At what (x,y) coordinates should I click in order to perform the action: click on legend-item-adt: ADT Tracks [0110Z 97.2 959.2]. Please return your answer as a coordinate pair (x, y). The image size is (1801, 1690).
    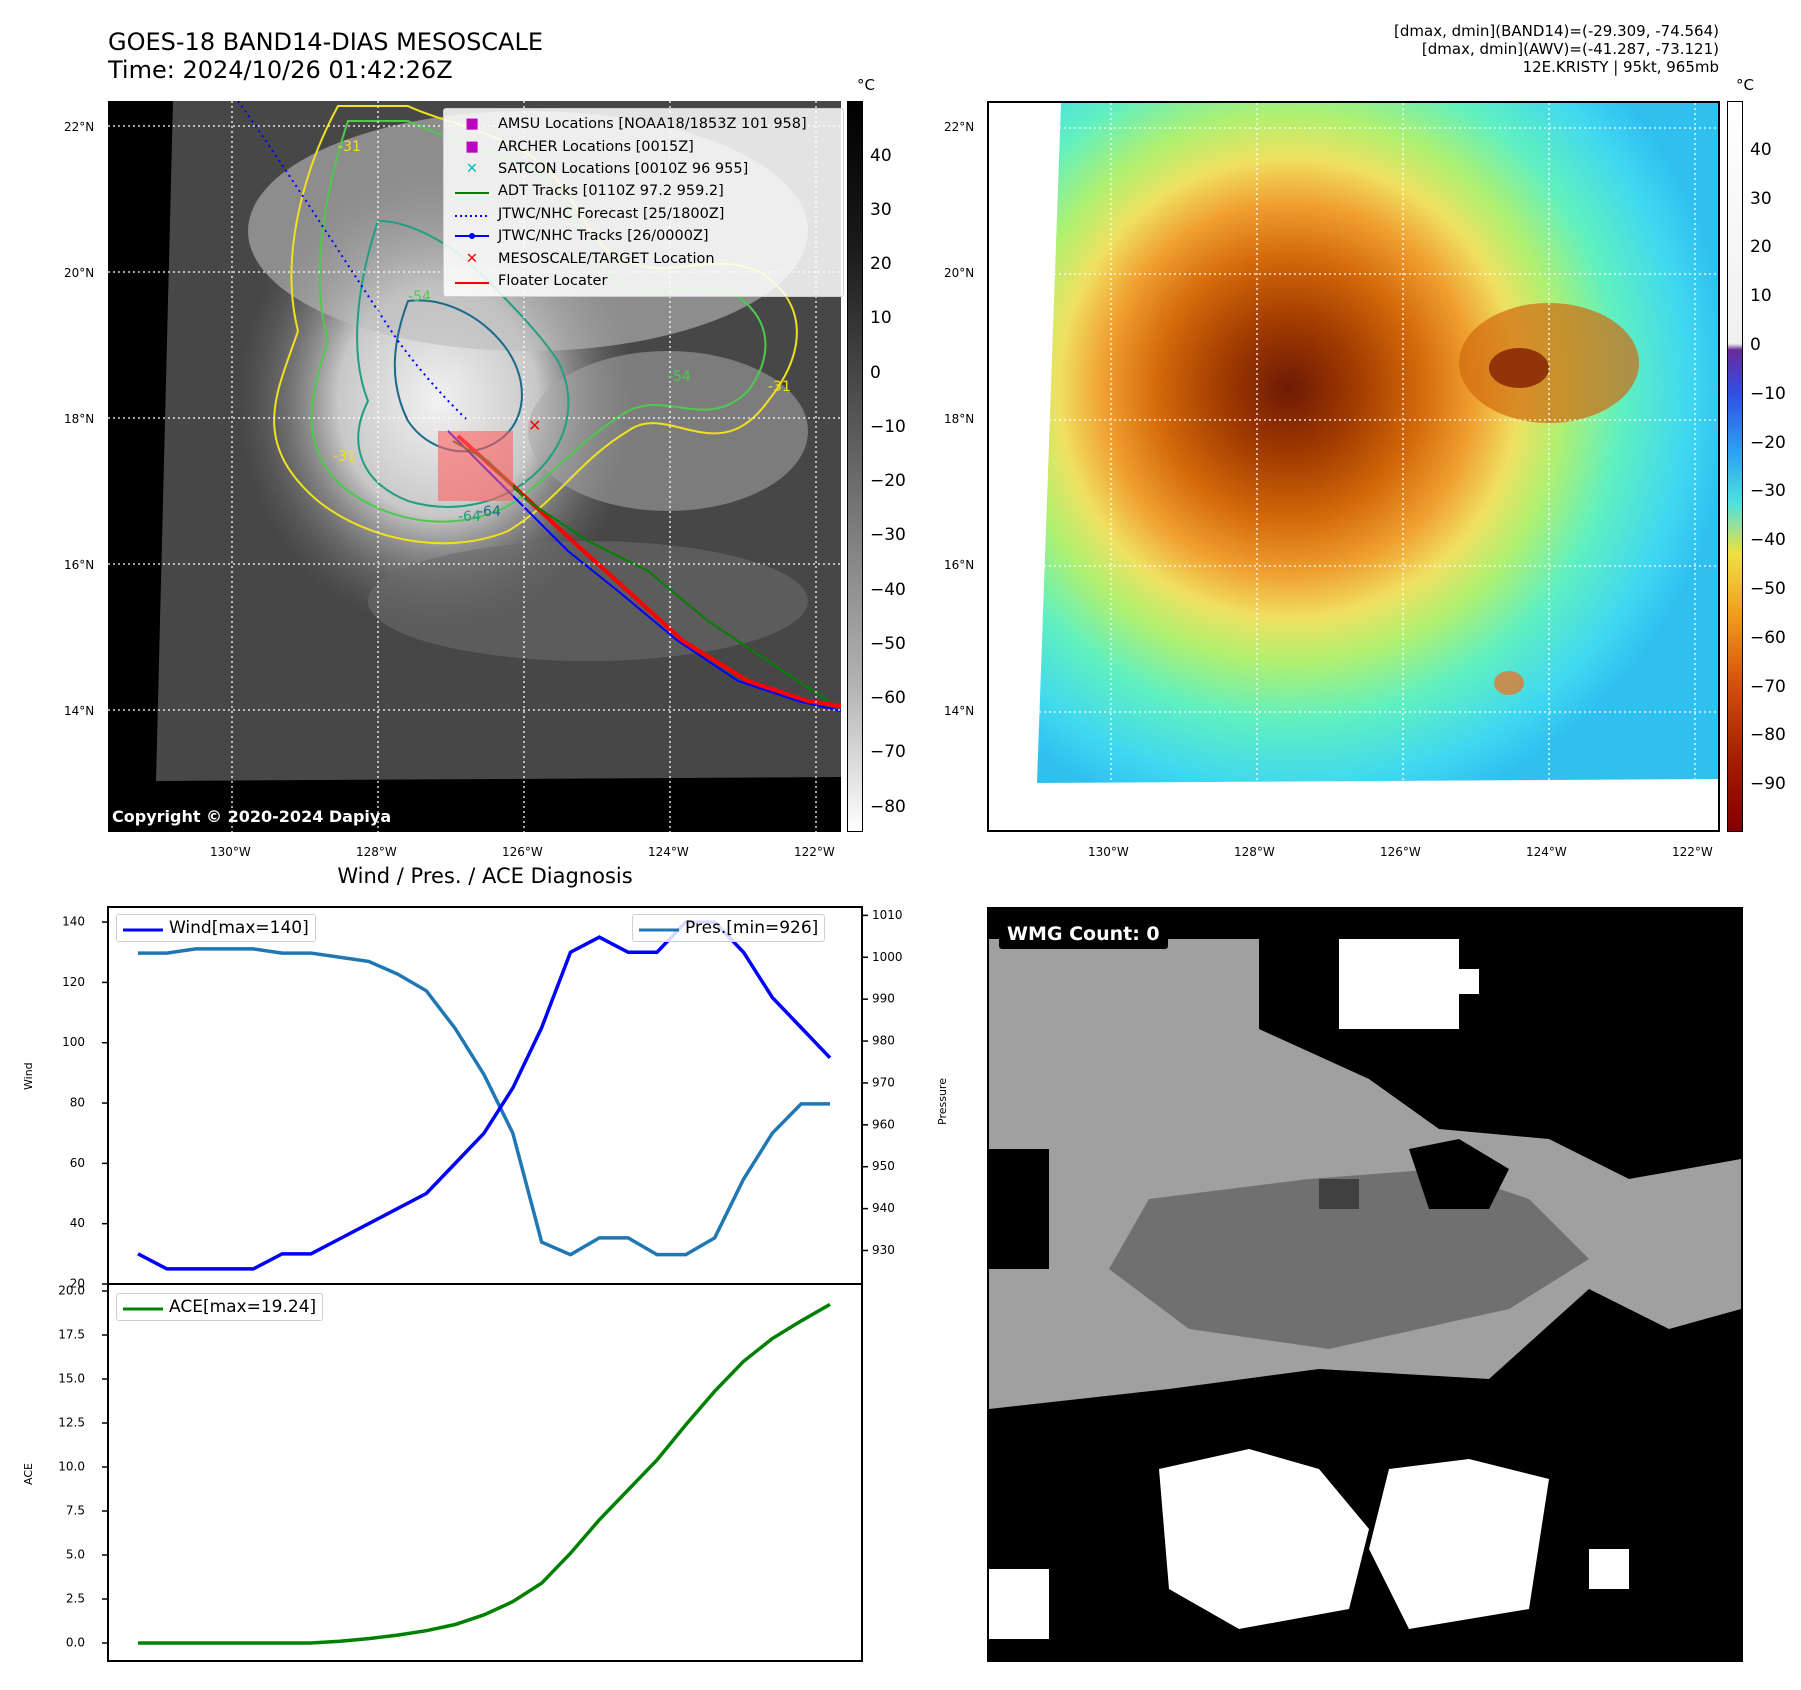
    Looking at the image, I should click on (643, 191).